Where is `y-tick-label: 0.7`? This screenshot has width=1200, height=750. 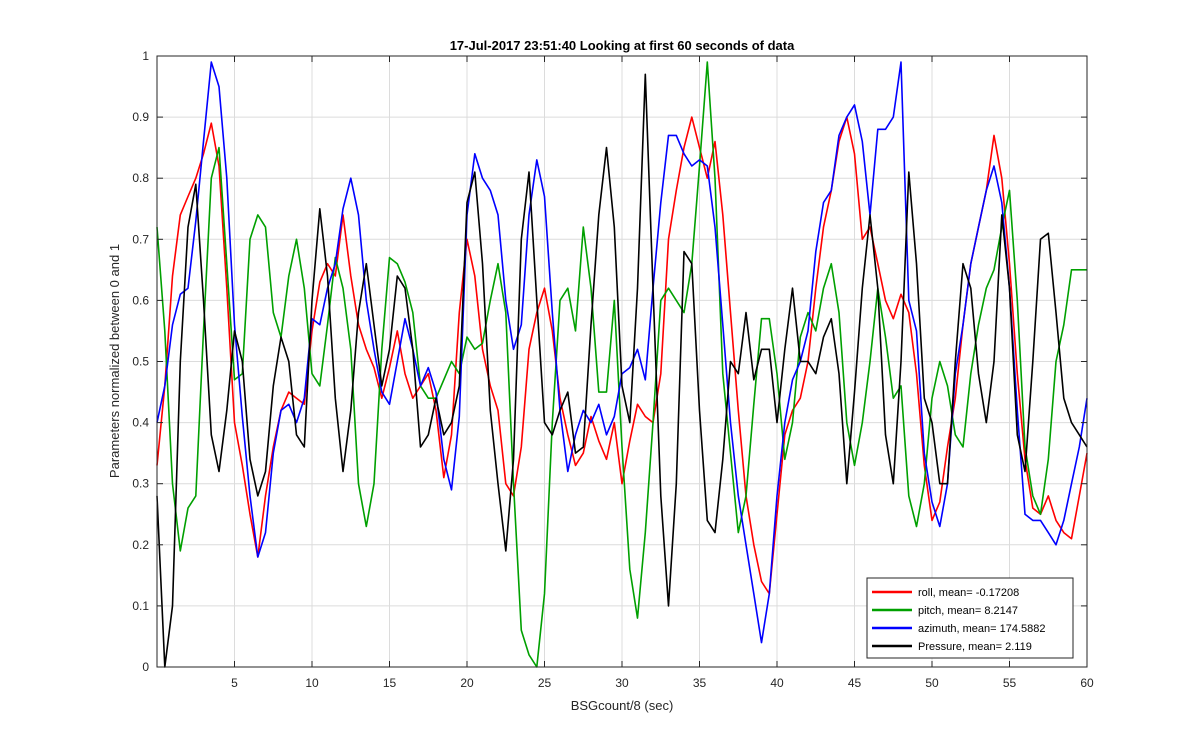 y-tick-label: 0.7 is located at coordinates (140, 239).